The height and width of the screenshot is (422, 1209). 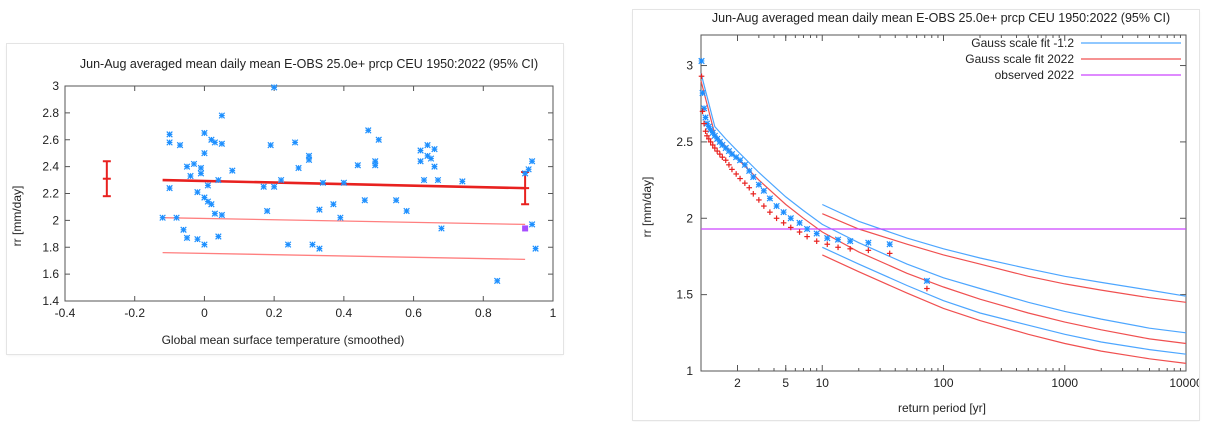 I want to click on legend-label: observed 2022, so click(x=1035, y=75).